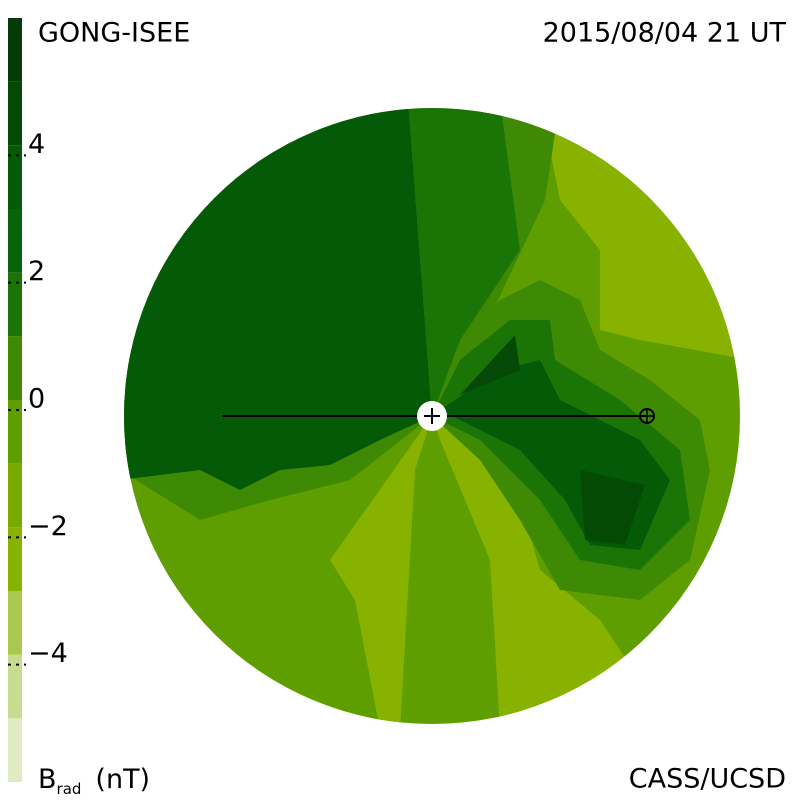 The width and height of the screenshot is (800, 800). Describe the element at coordinates (707, 779) in the screenshot. I see `credit: CASS/UCSD` at that location.